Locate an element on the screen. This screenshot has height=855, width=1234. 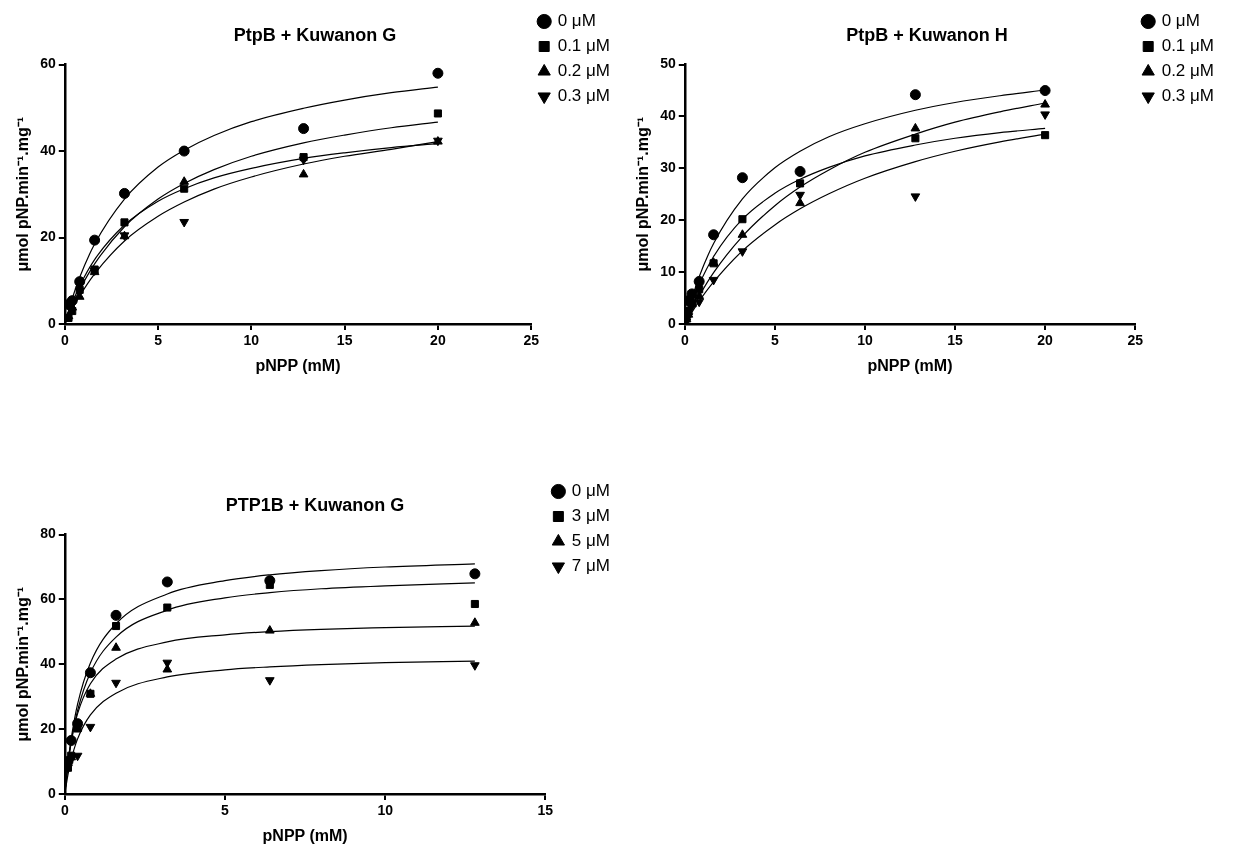
y-tick-label: 30 is located at coordinates (668, 167).